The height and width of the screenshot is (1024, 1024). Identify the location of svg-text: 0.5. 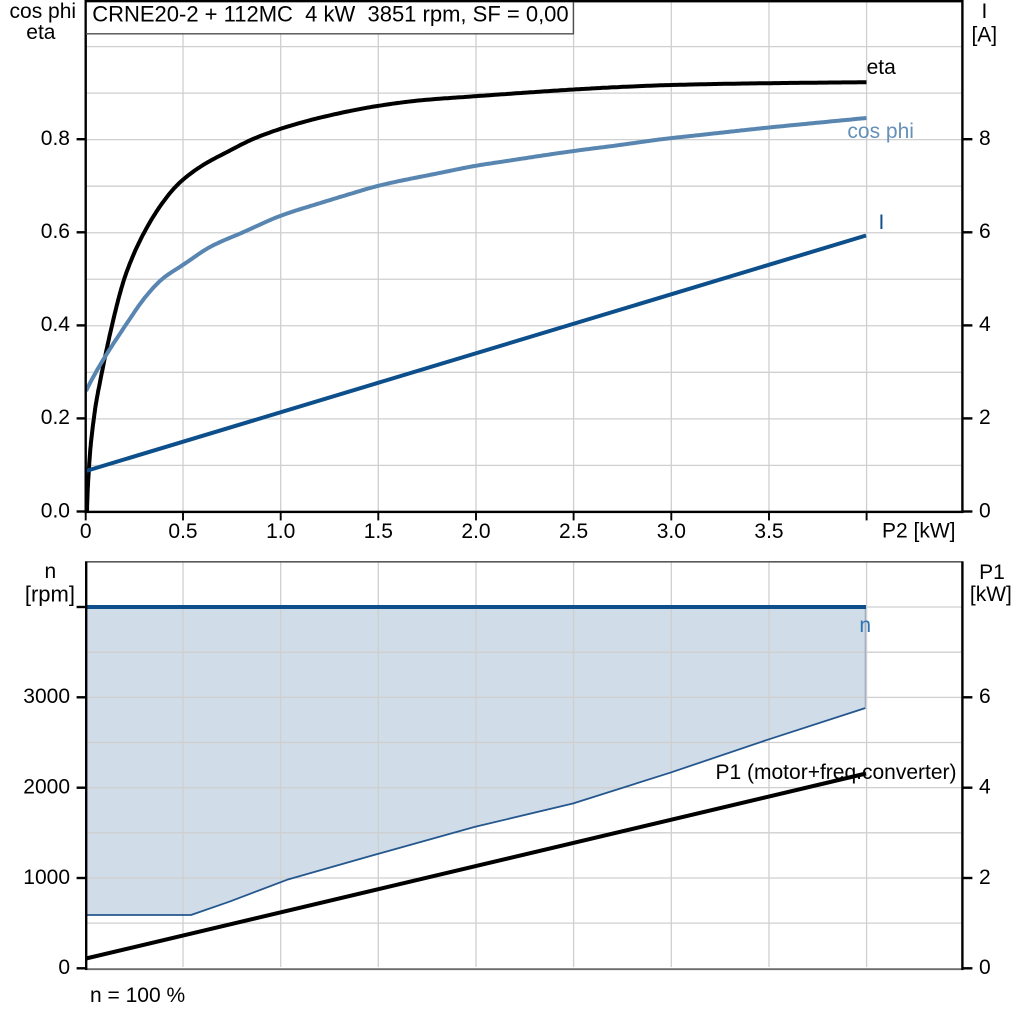
(182, 531).